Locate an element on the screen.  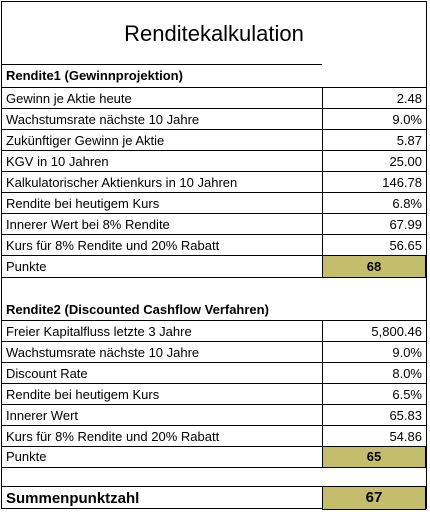
table-row: Gewinn je Aktie heute 2.48 is located at coordinates (214, 97).